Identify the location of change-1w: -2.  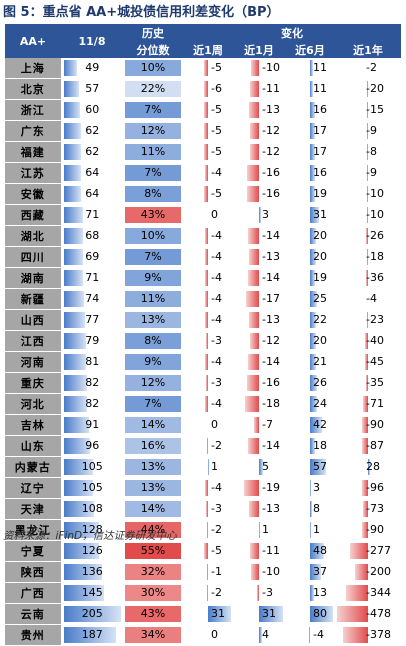
(216, 446).